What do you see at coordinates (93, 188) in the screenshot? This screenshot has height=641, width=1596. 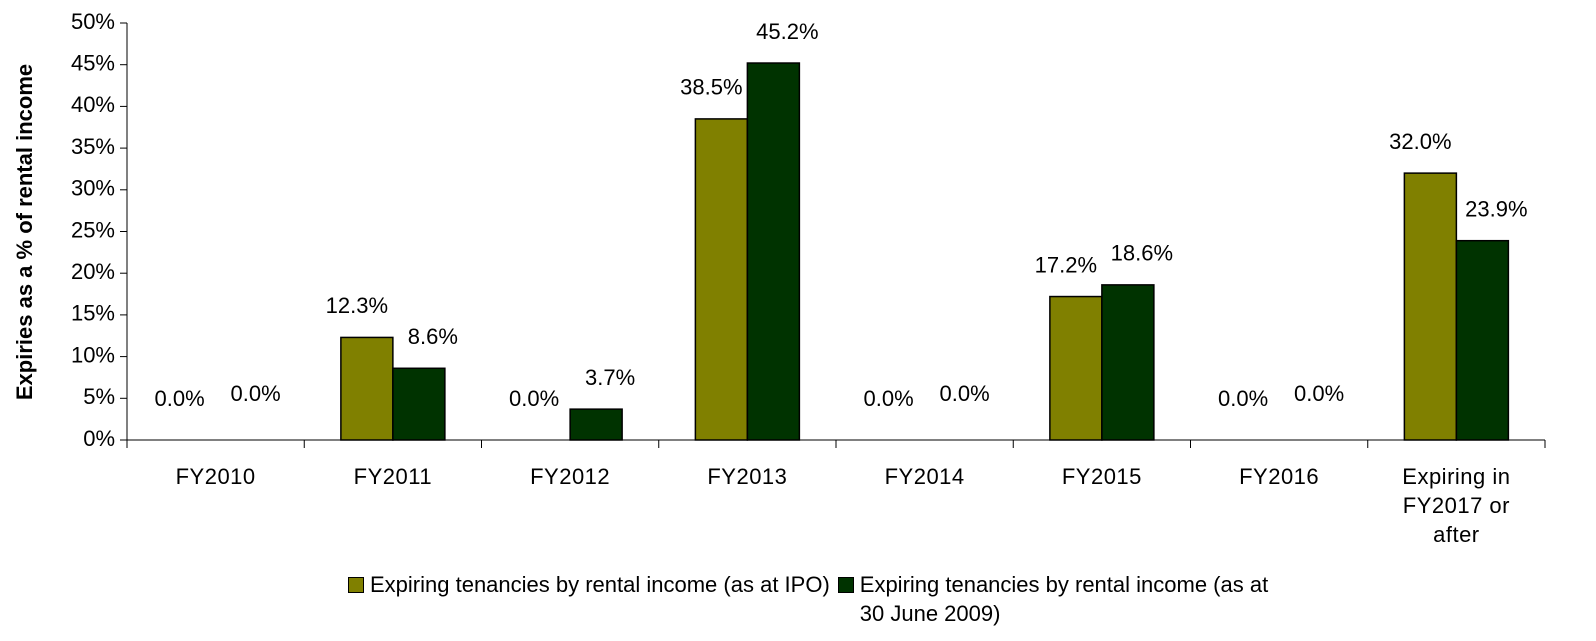 I see `y-tick-label: 30%` at bounding box center [93, 188].